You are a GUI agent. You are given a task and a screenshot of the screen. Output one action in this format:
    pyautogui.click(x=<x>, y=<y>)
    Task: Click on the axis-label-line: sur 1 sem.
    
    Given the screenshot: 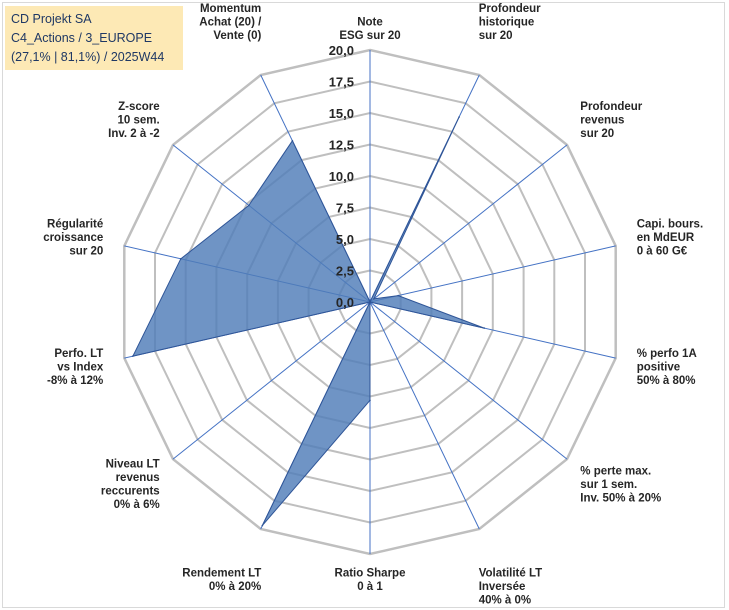 What is the action you would take?
    pyautogui.click(x=608, y=485)
    